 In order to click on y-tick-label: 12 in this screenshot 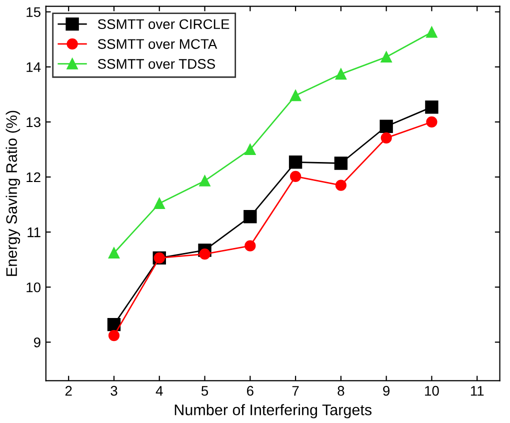, I will do `click(33, 177)`.